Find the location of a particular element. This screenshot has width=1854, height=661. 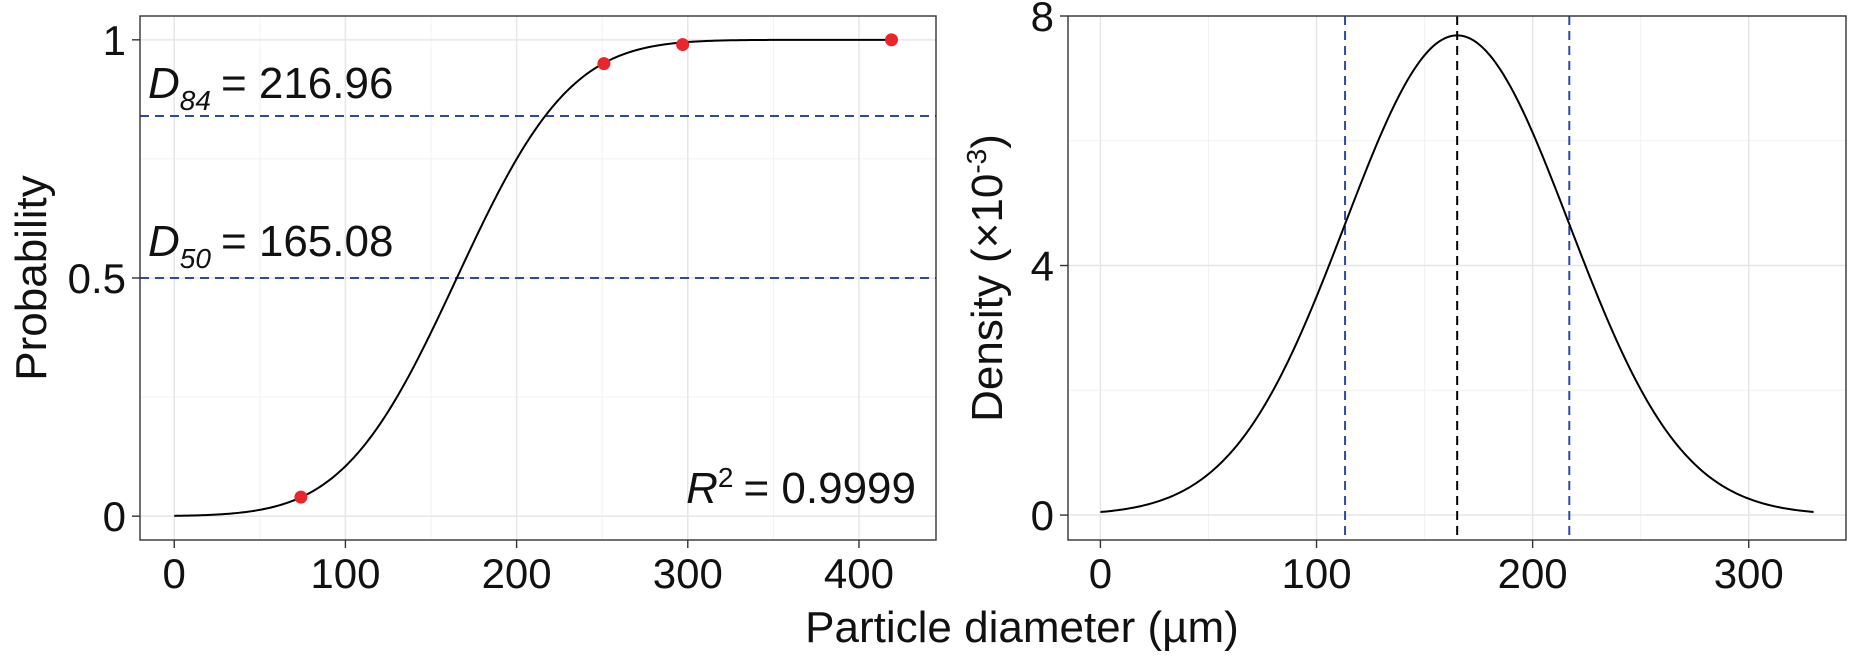

density-y-label: Density (×10-3) is located at coordinates (986, 278).